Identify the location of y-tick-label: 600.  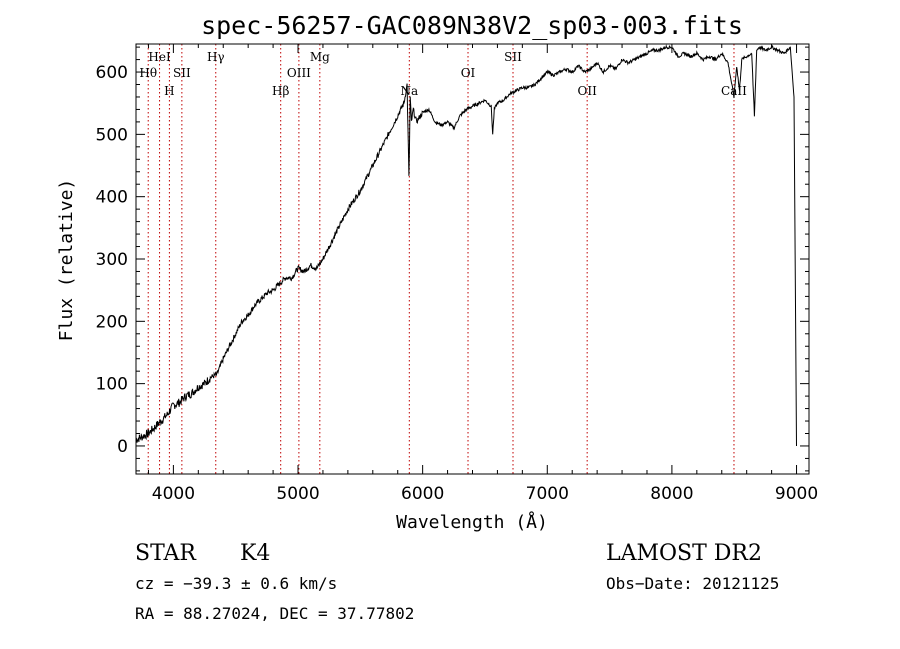
(112, 73).